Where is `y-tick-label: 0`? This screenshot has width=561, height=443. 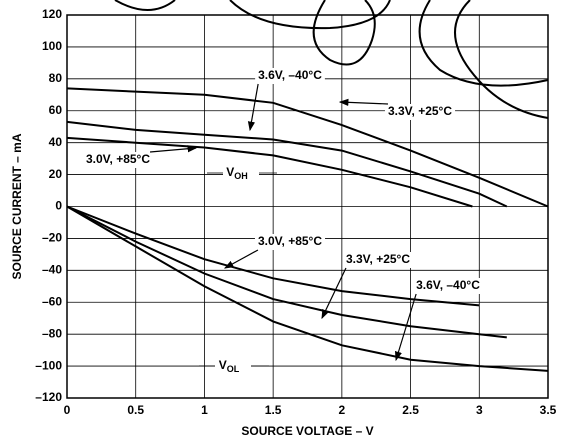
y-tick-label: 0 is located at coordinates (58, 206).